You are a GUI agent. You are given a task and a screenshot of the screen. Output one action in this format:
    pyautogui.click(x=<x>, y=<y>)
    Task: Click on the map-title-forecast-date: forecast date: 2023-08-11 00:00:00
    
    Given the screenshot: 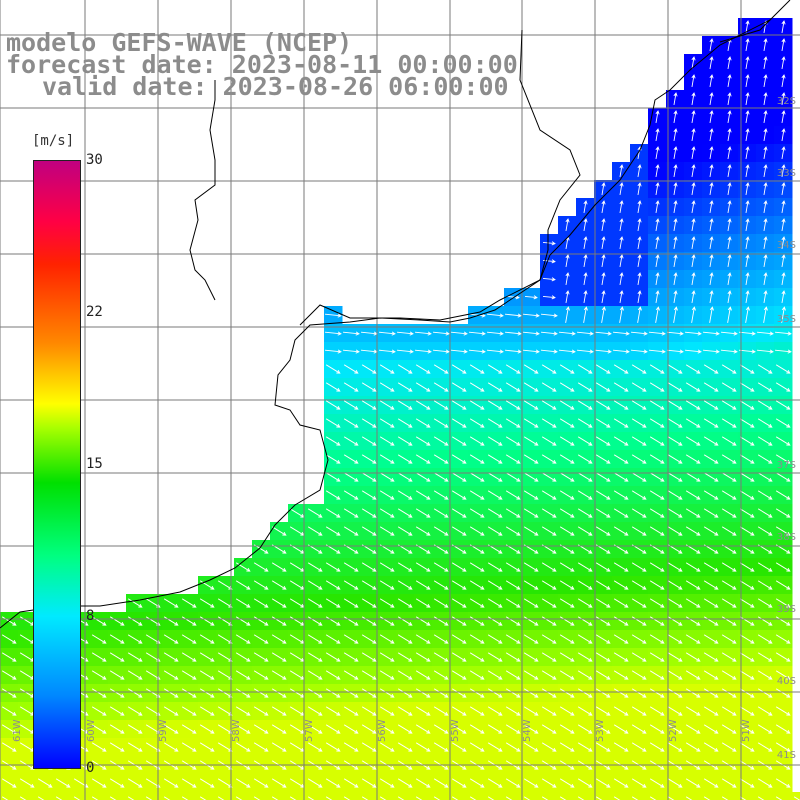 What is the action you would take?
    pyautogui.click(x=262, y=64)
    